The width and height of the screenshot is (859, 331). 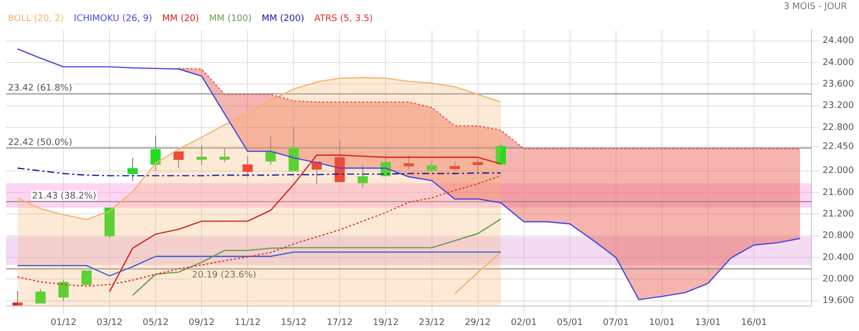 I want to click on x-tick-label: 10/01, so click(x=661, y=323).